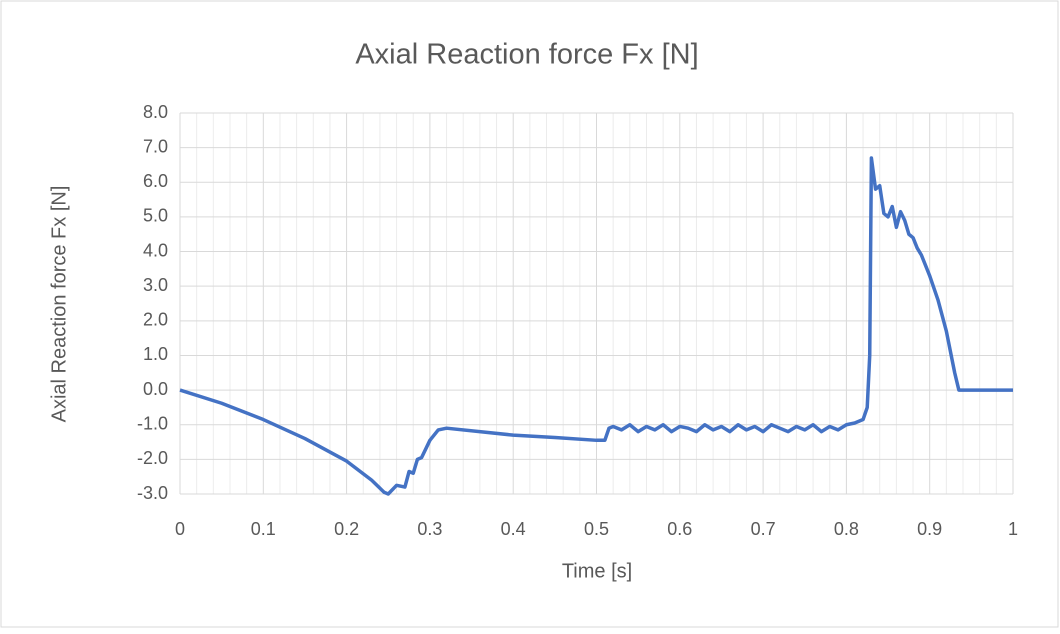 This screenshot has height=634, width=1060. What do you see at coordinates (513, 529) in the screenshot?
I see `x-tick-label: 0.4` at bounding box center [513, 529].